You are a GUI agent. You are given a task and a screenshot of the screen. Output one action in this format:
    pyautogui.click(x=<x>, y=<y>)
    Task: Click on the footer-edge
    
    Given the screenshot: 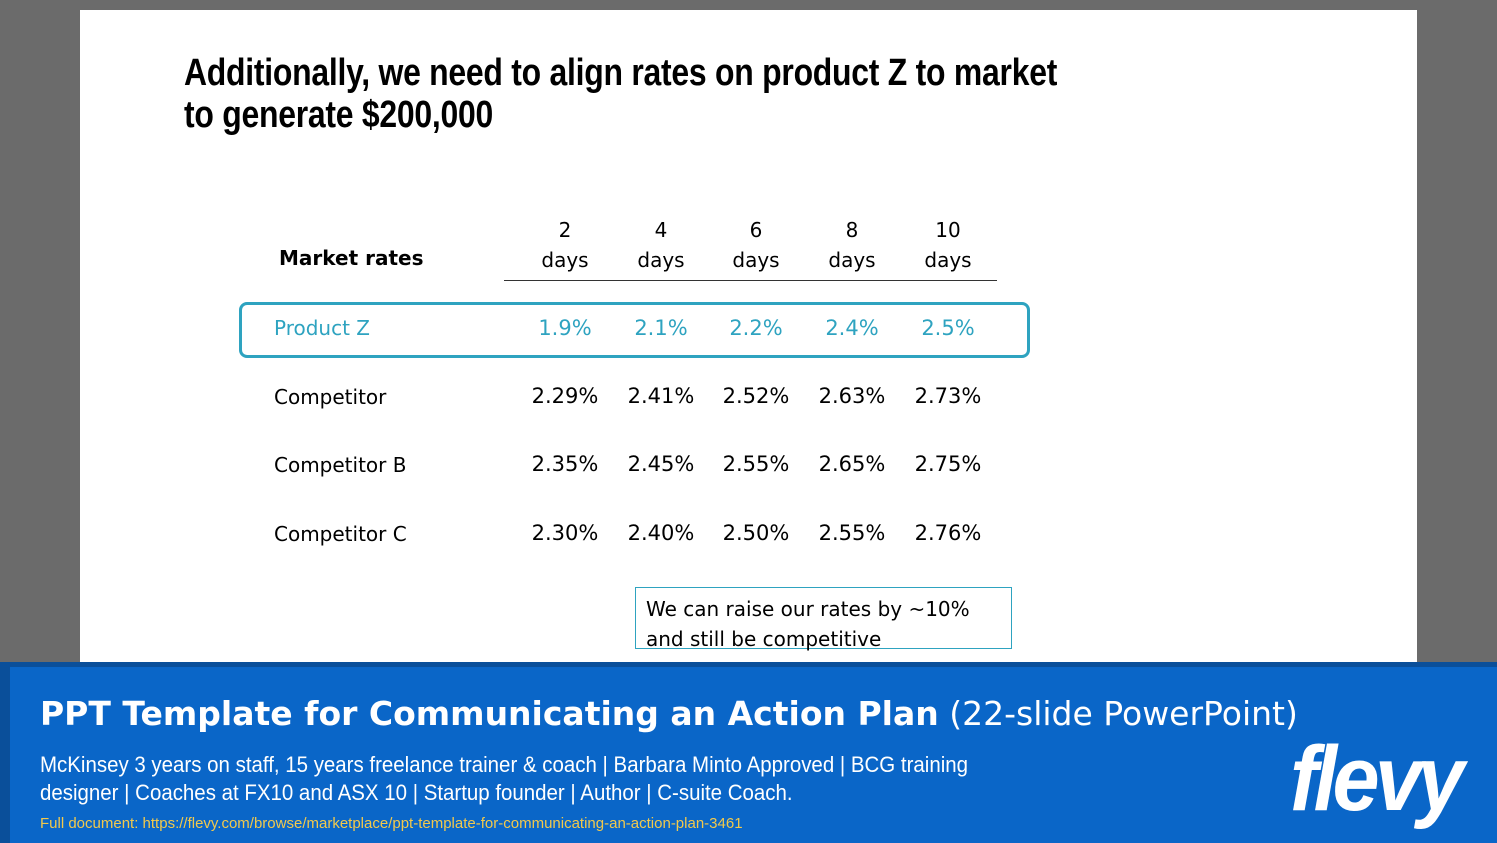 What is the action you would take?
    pyautogui.click(x=5, y=755)
    